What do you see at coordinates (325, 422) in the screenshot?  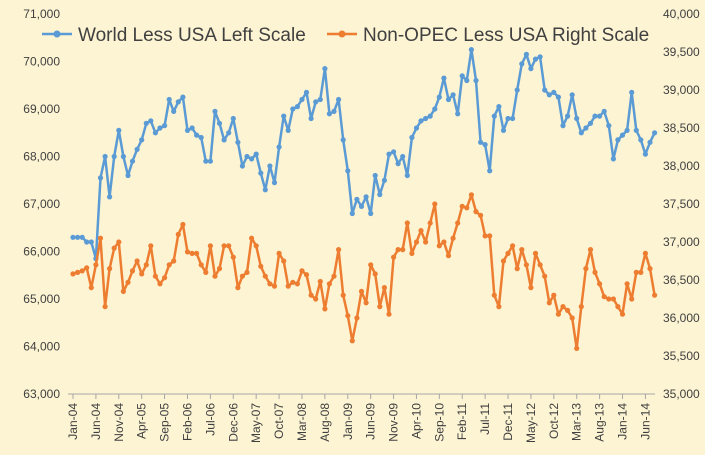 I see `x-axis-tick-label: Aug-08` at bounding box center [325, 422].